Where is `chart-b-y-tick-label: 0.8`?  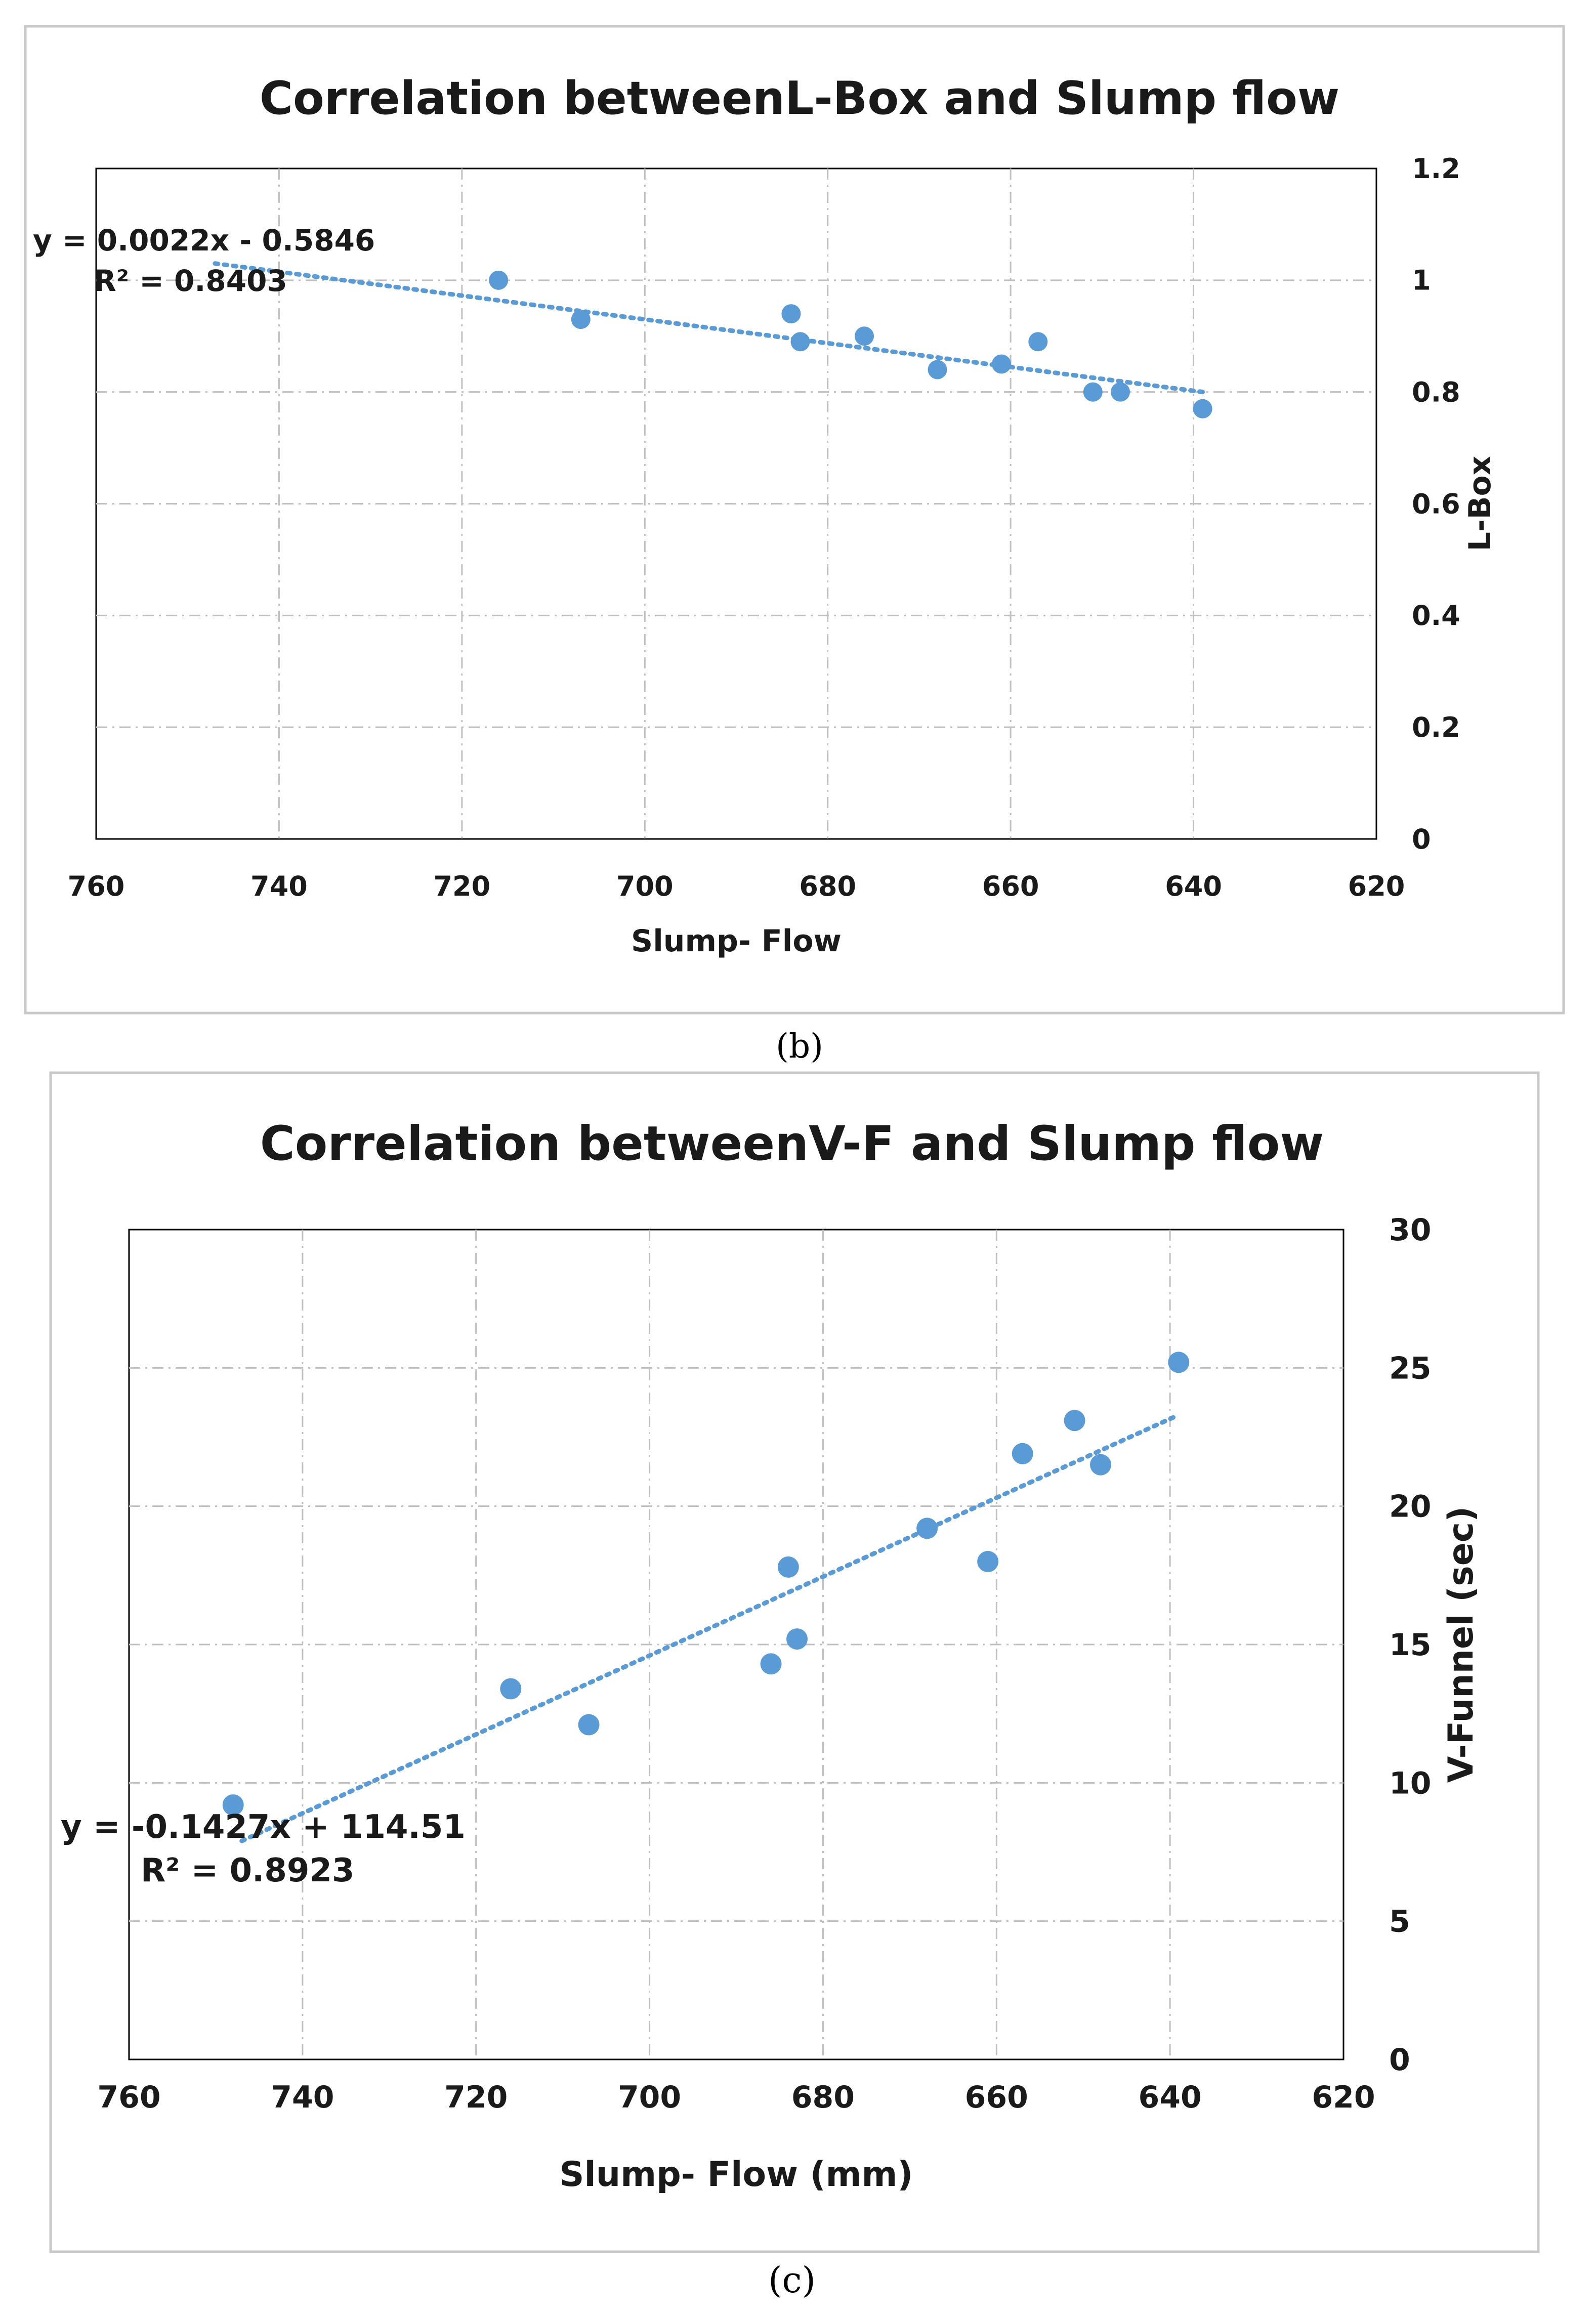
chart-b-y-tick-label: 0.8 is located at coordinates (1436, 392).